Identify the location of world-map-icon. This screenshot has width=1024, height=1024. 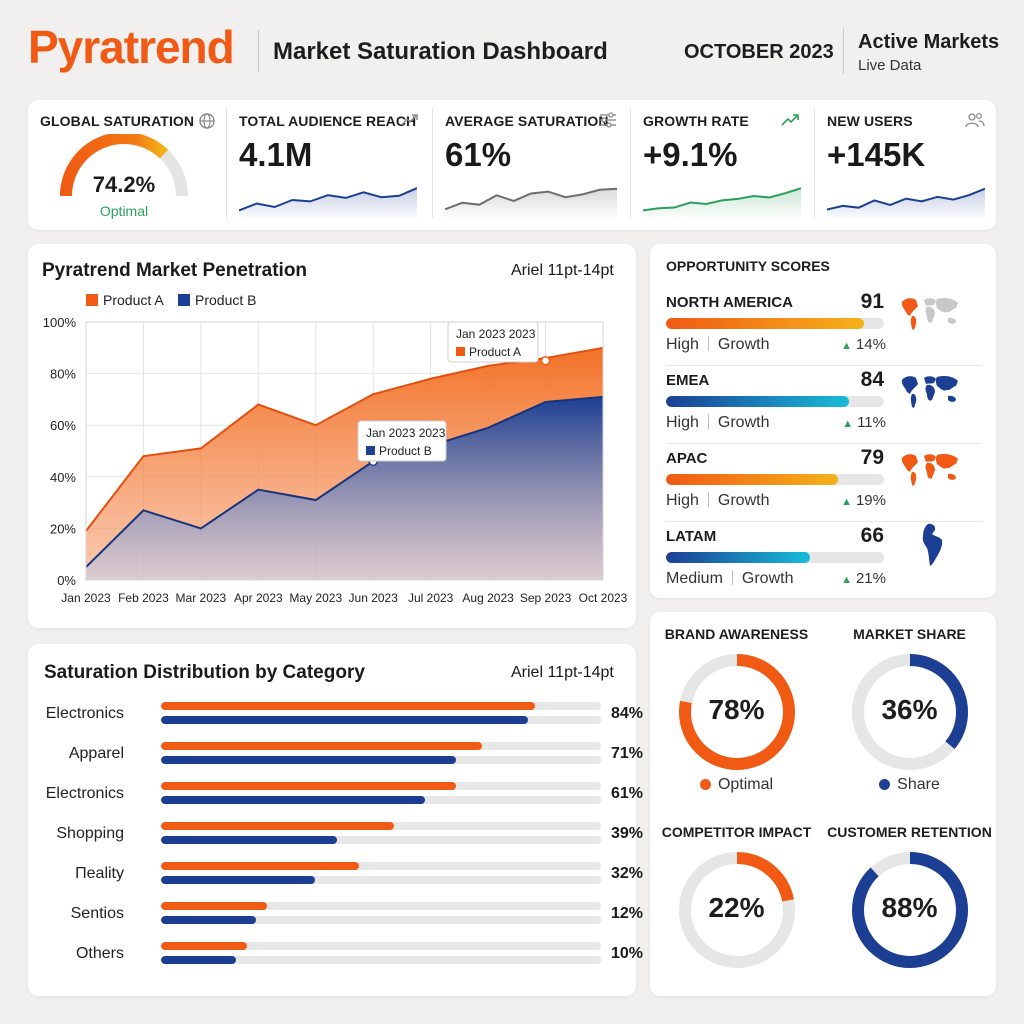
(929, 314).